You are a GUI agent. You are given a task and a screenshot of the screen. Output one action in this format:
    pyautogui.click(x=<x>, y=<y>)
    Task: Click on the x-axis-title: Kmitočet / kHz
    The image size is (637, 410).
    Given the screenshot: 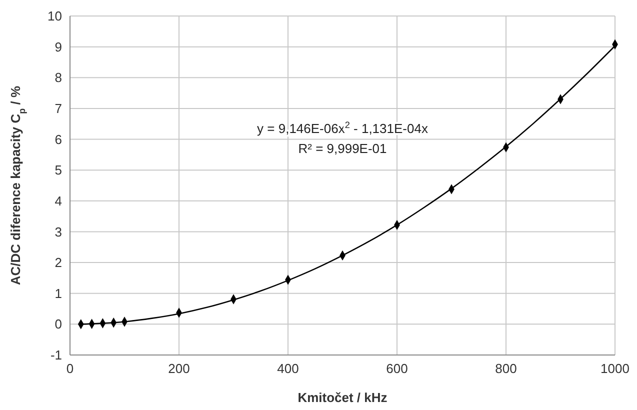 What is the action you would take?
    pyautogui.click(x=343, y=397)
    